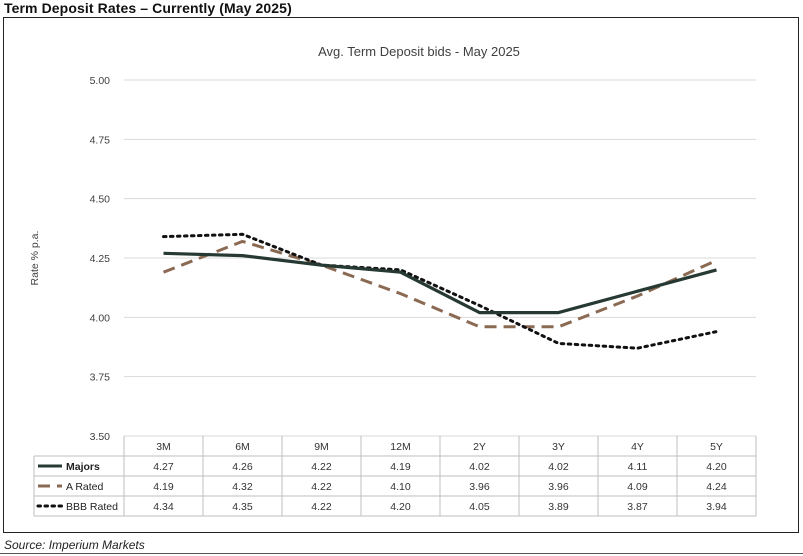 This screenshot has width=803, height=556. Describe the element at coordinates (400, 447) in the screenshot. I see `x-tick-label: 12M` at that location.